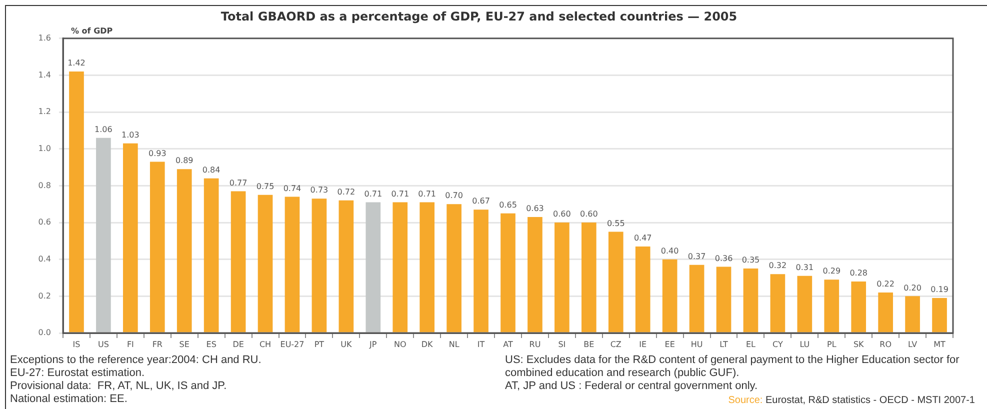 This screenshot has height=409, width=987. I want to click on data-label: 0.20, so click(913, 287).